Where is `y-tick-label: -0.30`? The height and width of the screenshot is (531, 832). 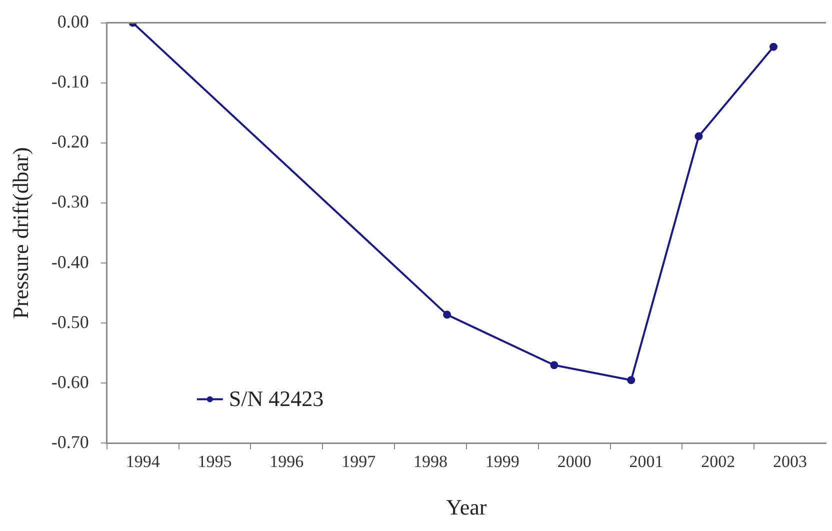
y-tick-label: -0.30 is located at coordinates (70, 202).